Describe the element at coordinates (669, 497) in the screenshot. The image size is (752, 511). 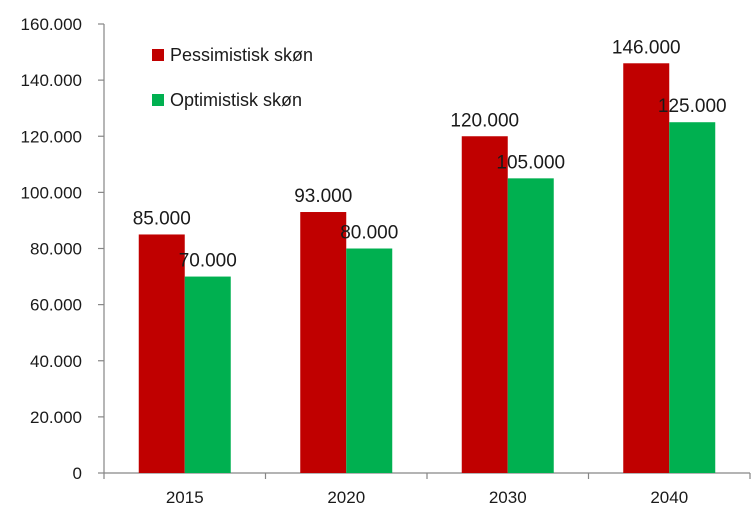
I see `x-tick-label: 2040` at that location.